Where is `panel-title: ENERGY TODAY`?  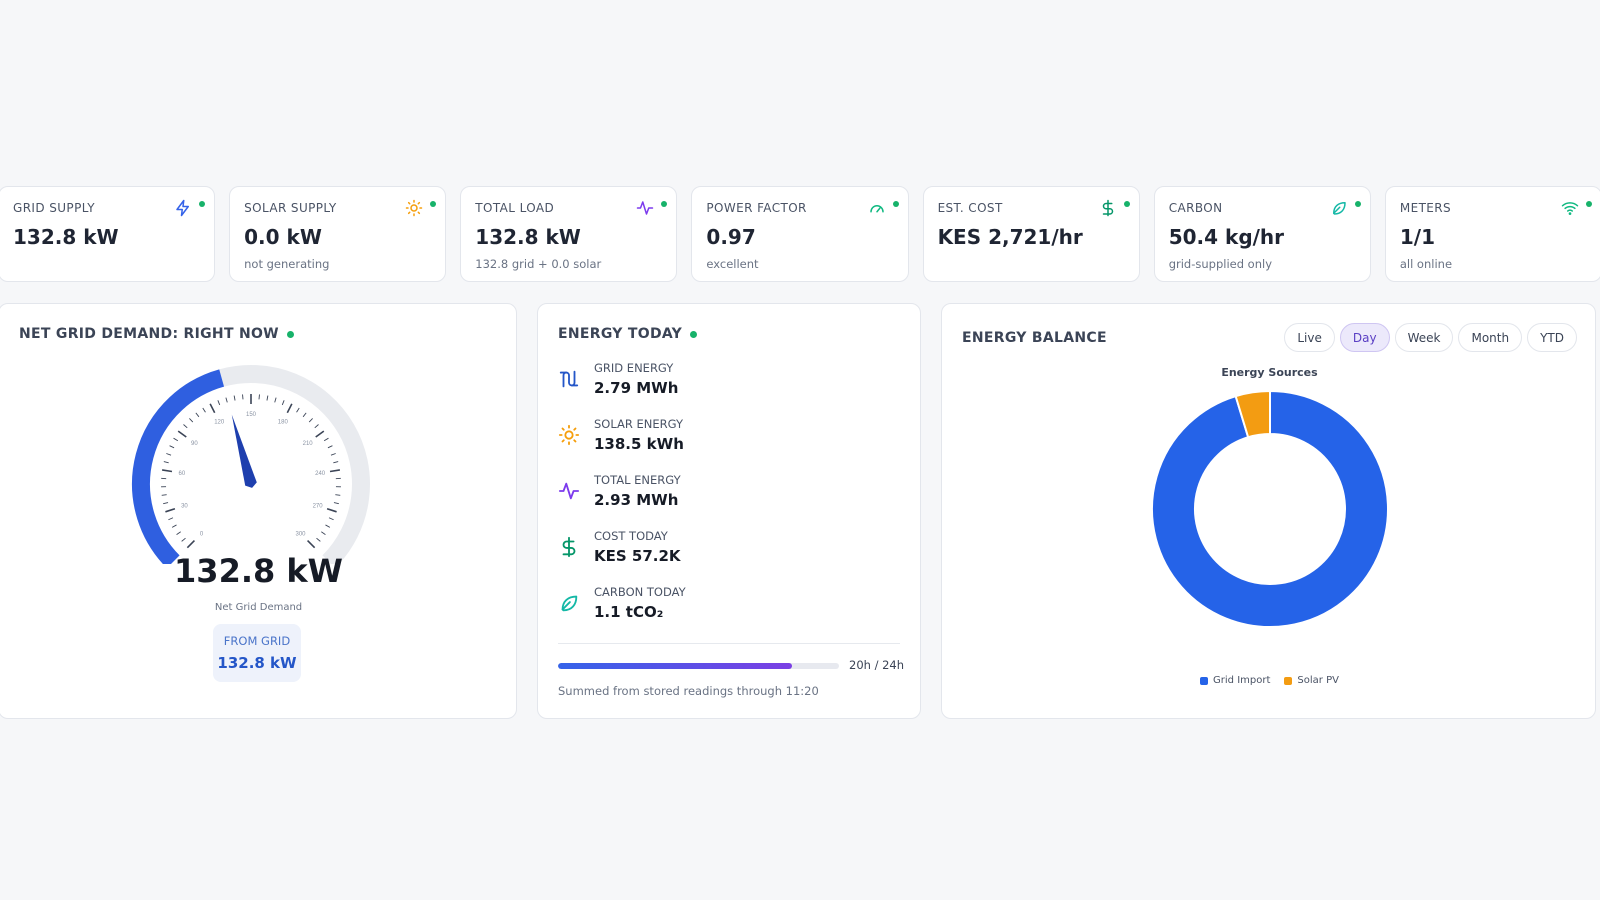
panel-title: ENERGY TODAY is located at coordinates (628, 334).